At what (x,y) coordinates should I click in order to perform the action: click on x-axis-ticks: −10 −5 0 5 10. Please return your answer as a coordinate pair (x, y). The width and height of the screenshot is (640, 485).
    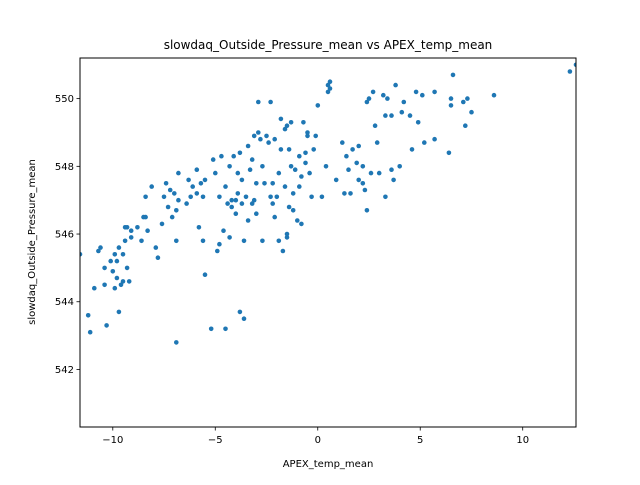
    Looking at the image, I should click on (315, 436).